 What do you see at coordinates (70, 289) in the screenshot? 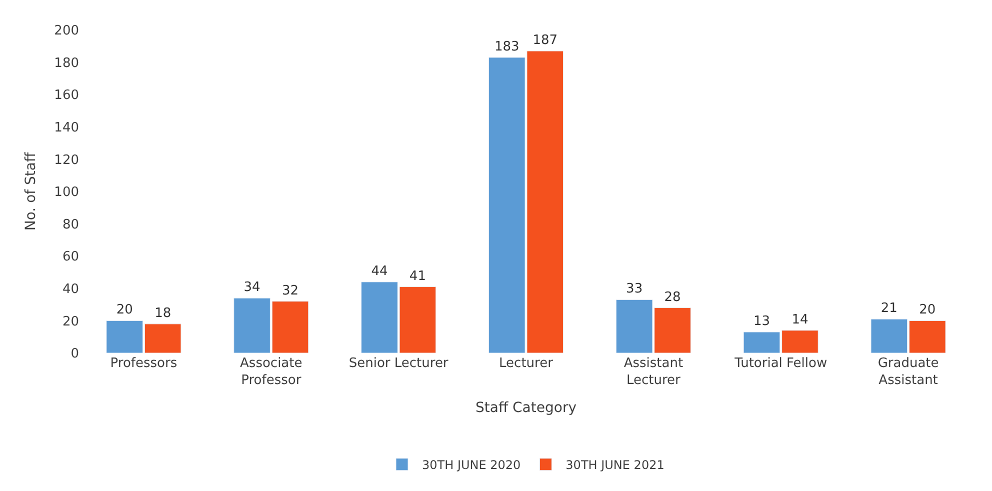
I see `y-tick-label: 40` at bounding box center [70, 289].